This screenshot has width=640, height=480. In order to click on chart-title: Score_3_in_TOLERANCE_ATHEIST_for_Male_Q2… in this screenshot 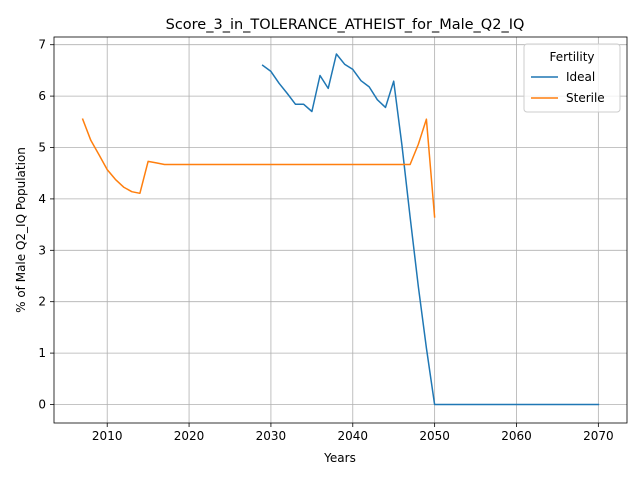, I will do `click(345, 25)`.